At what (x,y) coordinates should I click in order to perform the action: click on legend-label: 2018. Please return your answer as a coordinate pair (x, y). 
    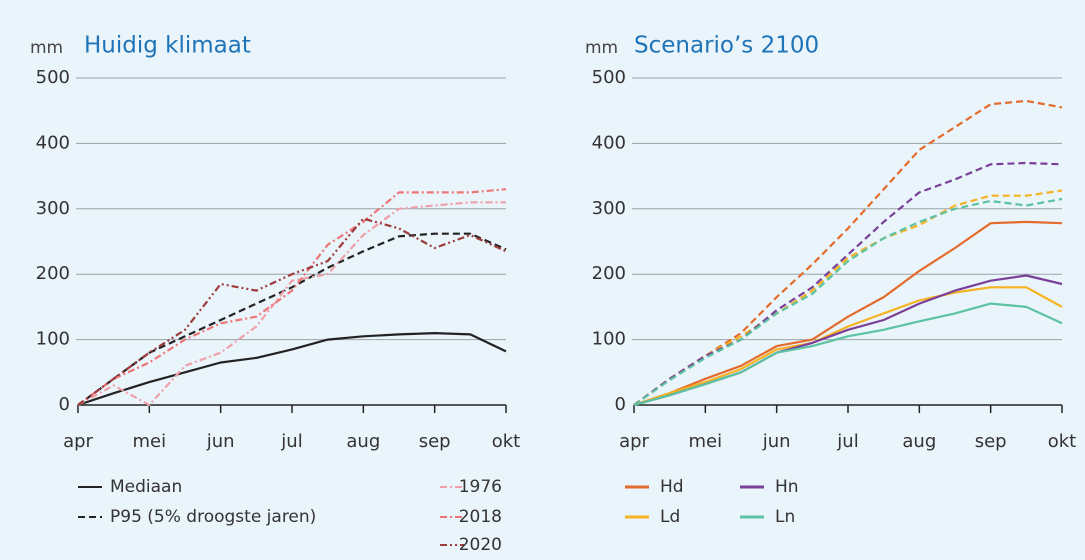
    Looking at the image, I should click on (480, 517).